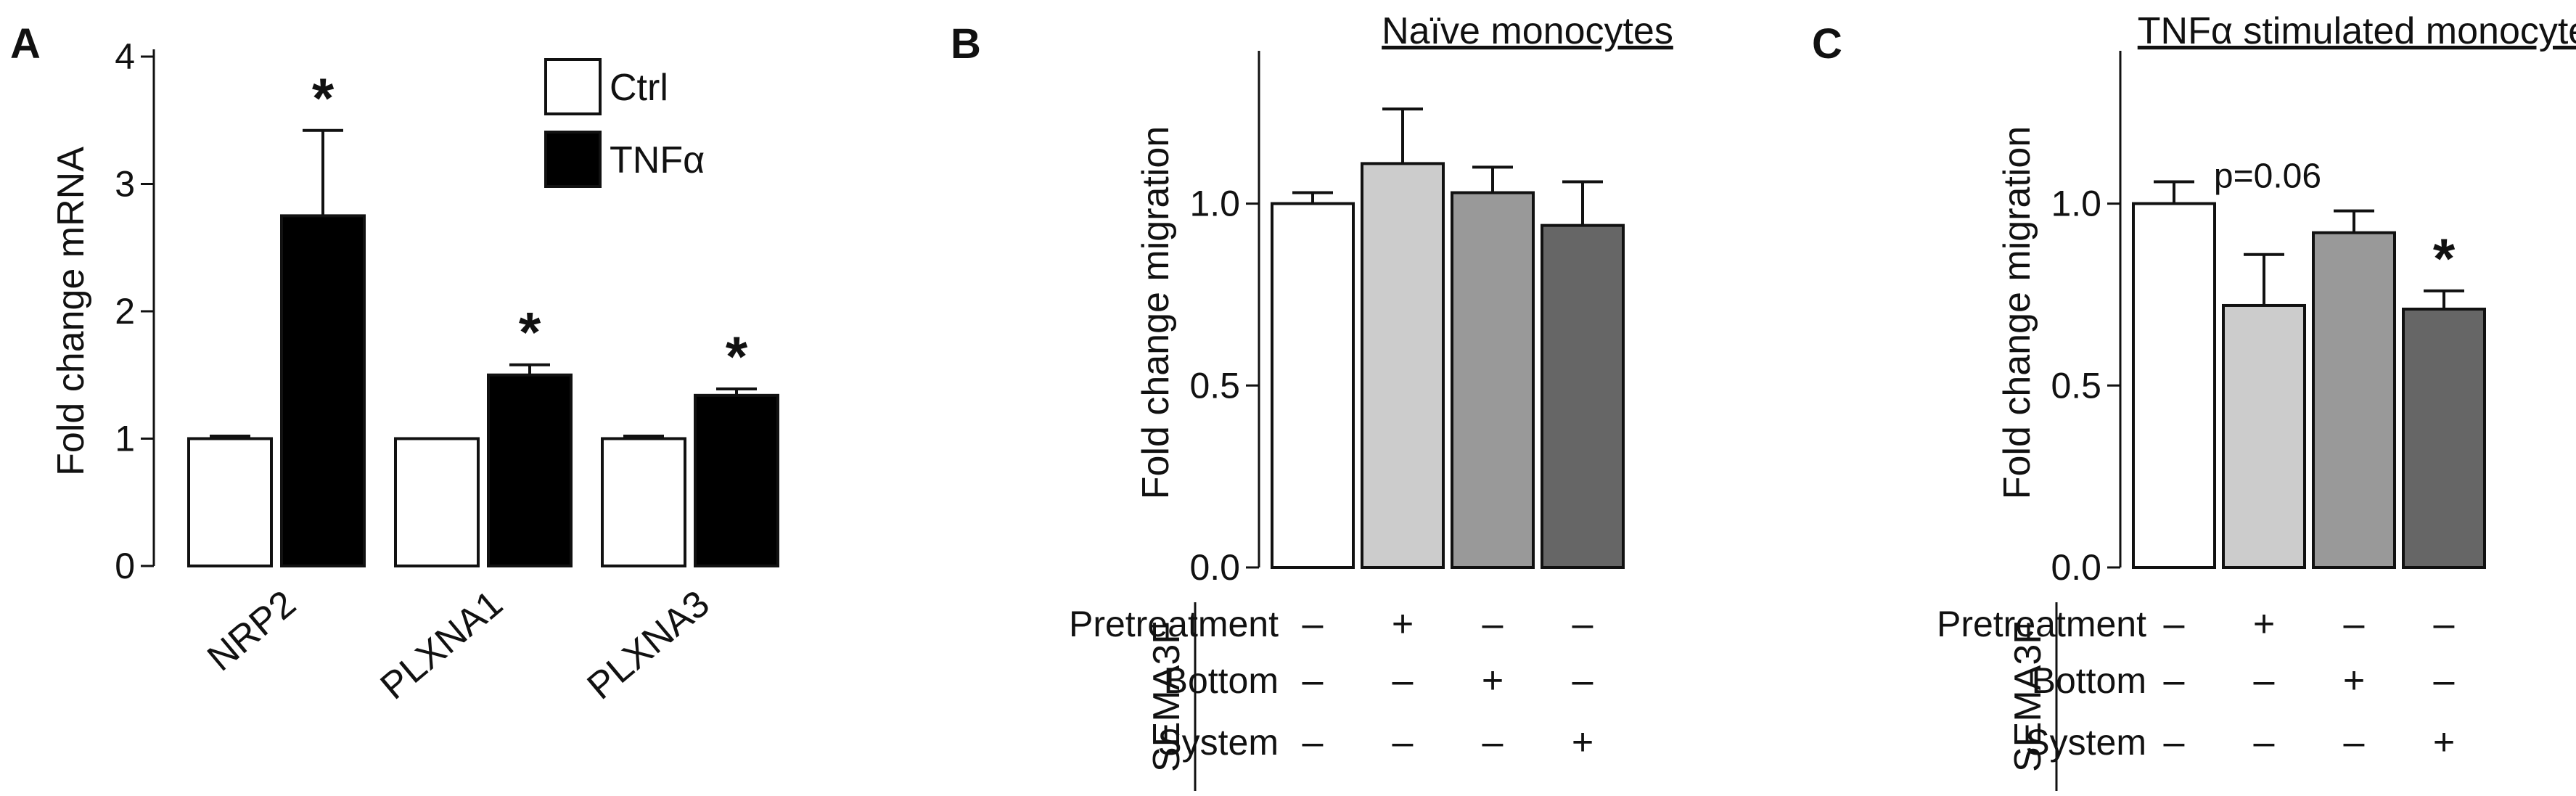 The width and height of the screenshot is (2576, 796). Describe the element at coordinates (649, 645) in the screenshot. I see `category-label: PLXNA3` at that location.